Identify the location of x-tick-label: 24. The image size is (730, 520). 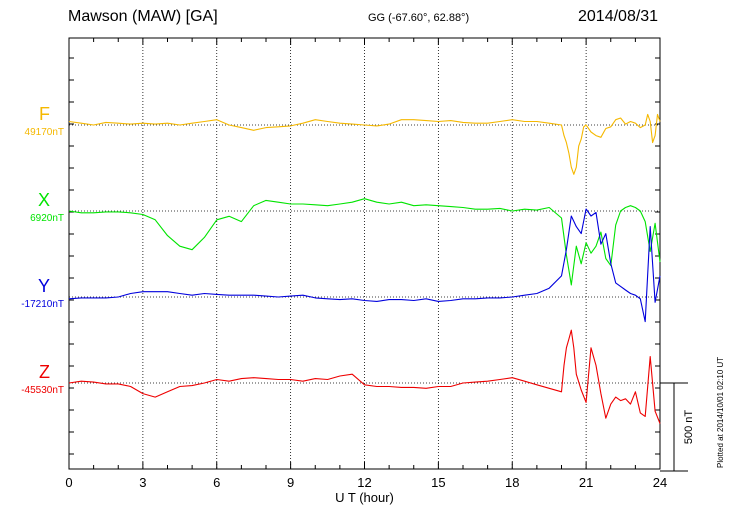
(660, 482).